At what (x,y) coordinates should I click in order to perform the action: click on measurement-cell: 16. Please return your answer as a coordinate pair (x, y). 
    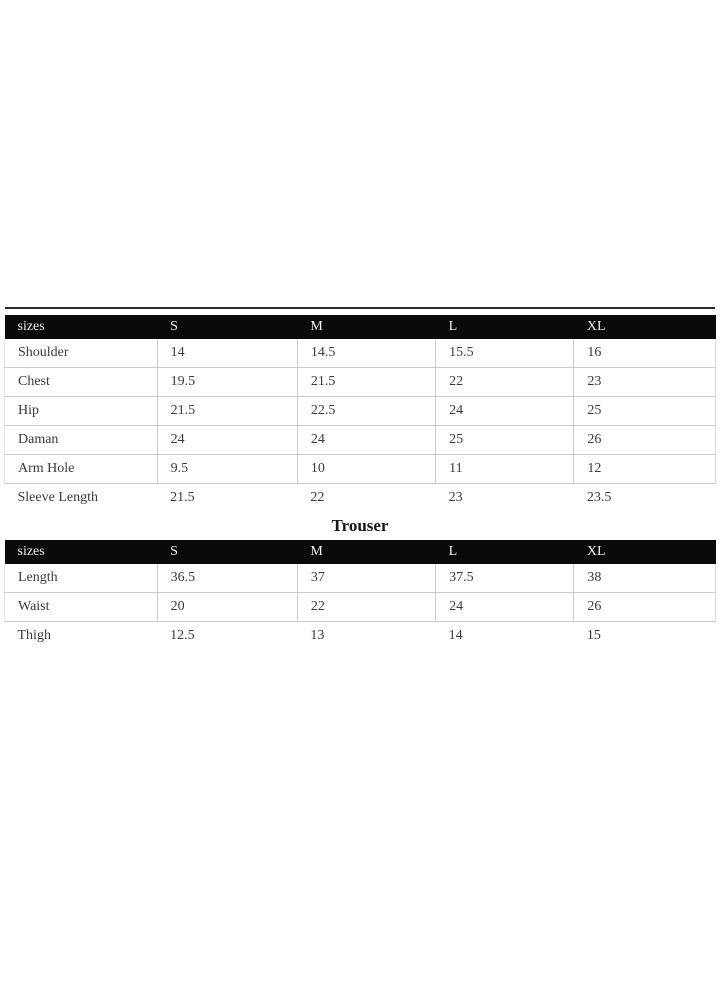
    Looking at the image, I should click on (644, 353).